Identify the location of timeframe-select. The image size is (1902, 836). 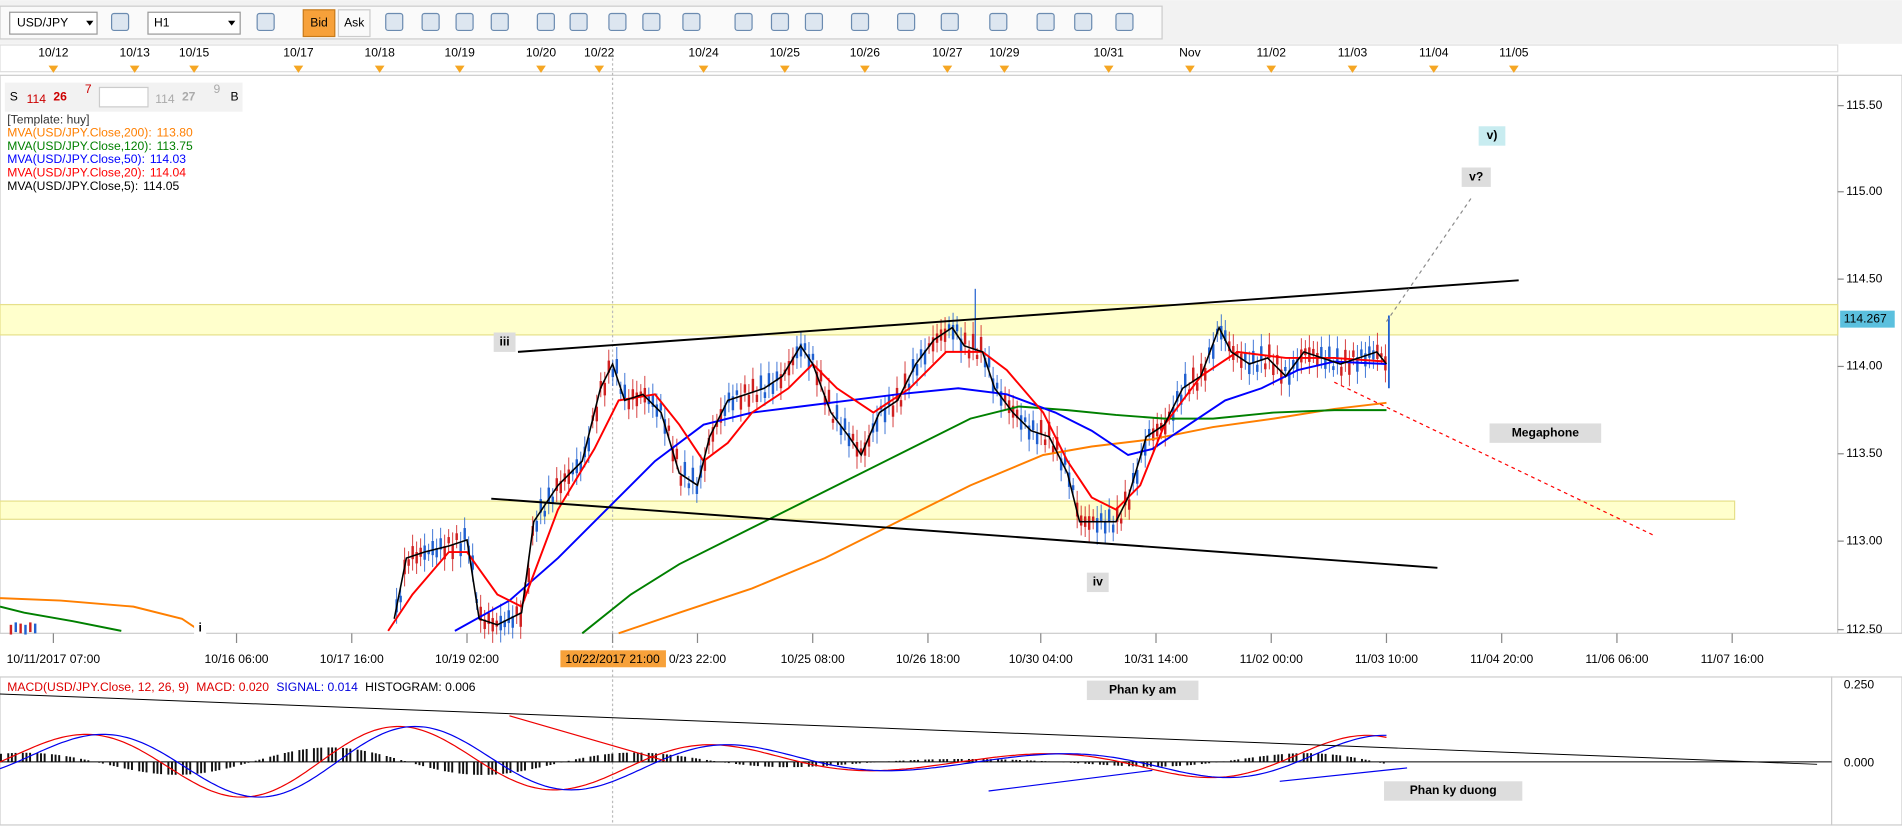
(194, 23).